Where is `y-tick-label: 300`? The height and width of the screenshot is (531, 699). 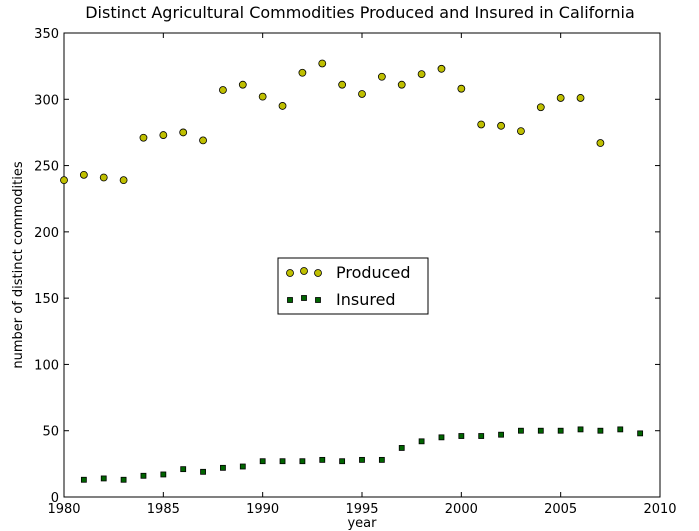
y-tick-label: 300 is located at coordinates (46, 100).